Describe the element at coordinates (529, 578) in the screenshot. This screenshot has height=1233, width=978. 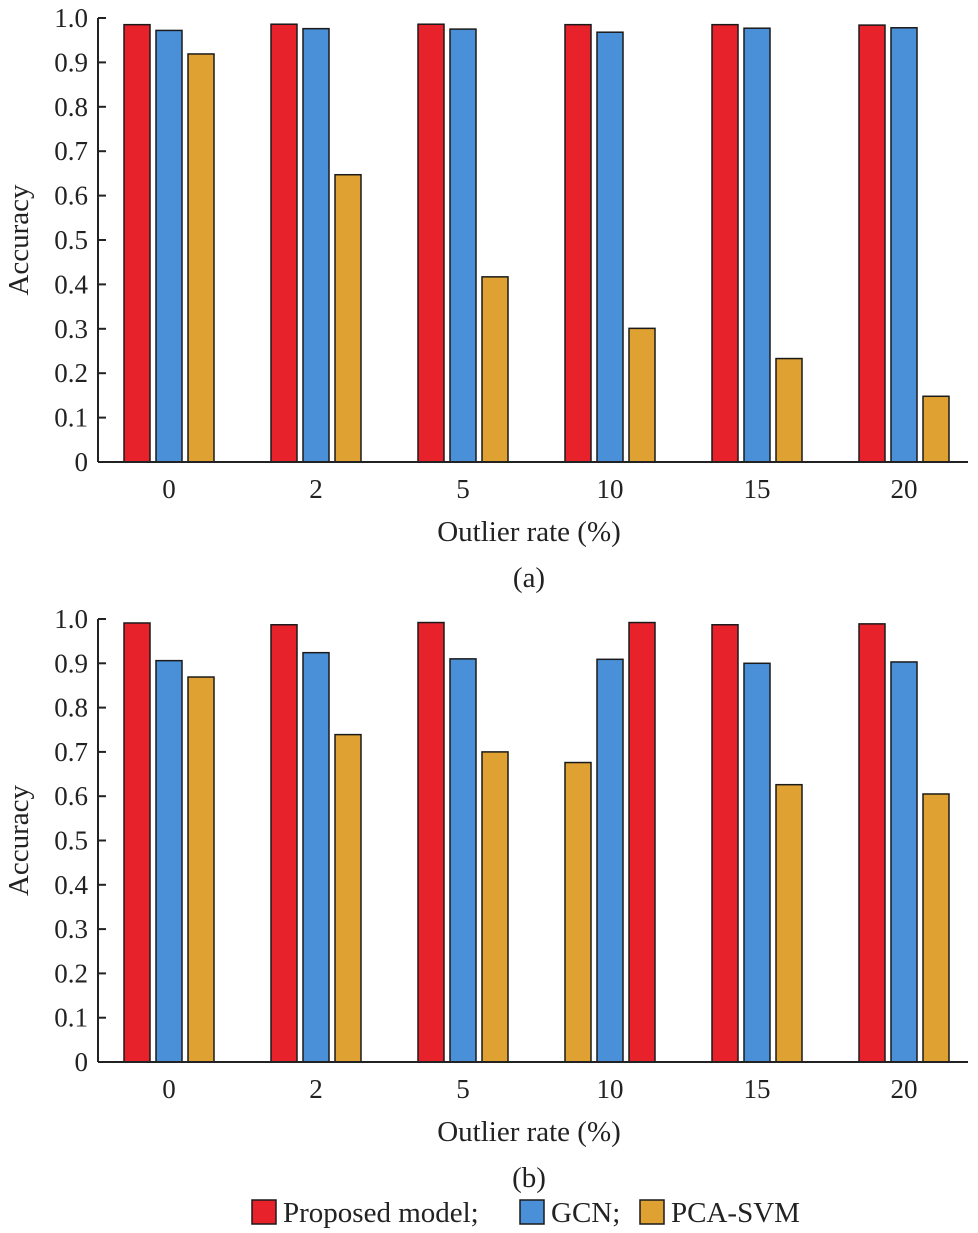
I see `panel-label: (a)` at that location.